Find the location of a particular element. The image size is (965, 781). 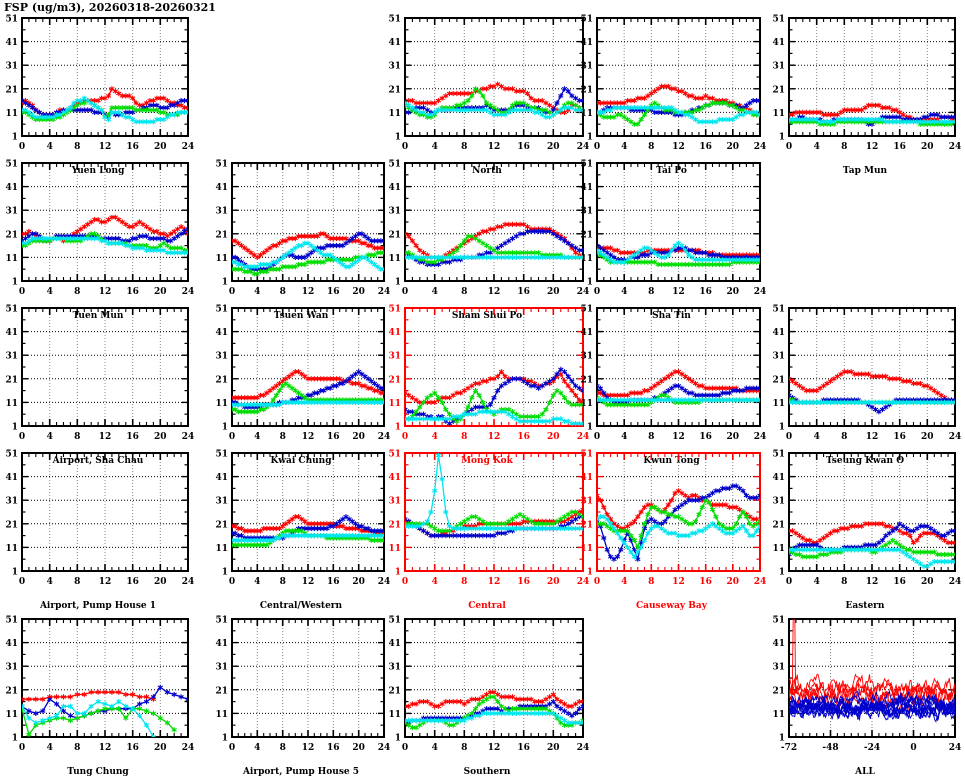

panel-label: Causeway Bay is located at coordinates (671, 606).